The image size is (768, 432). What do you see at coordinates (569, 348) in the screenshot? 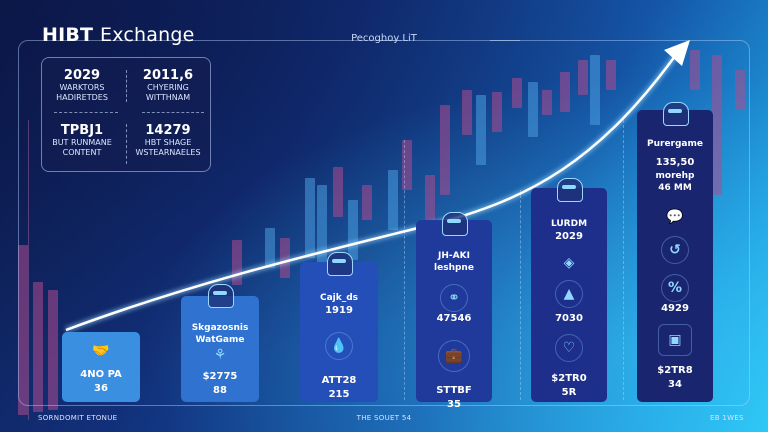
I see `heart-icon: ♡` at bounding box center [569, 348].